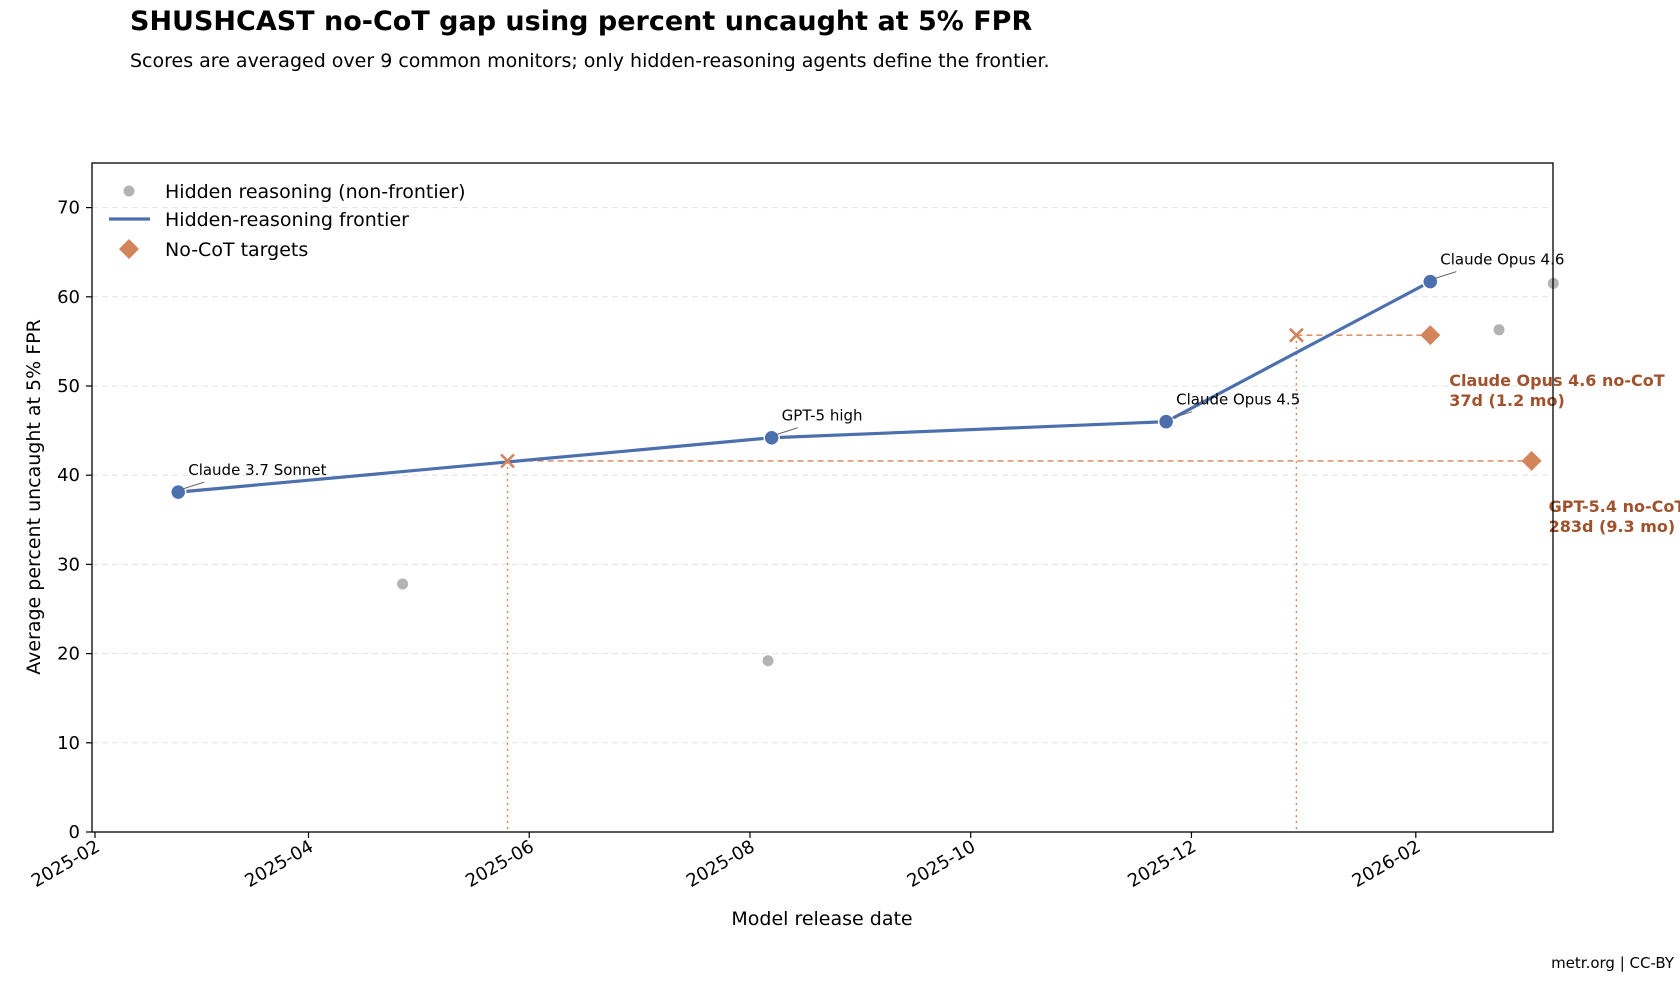  What do you see at coordinates (68, 743) in the screenshot?
I see `y-tick-label: 10` at bounding box center [68, 743].